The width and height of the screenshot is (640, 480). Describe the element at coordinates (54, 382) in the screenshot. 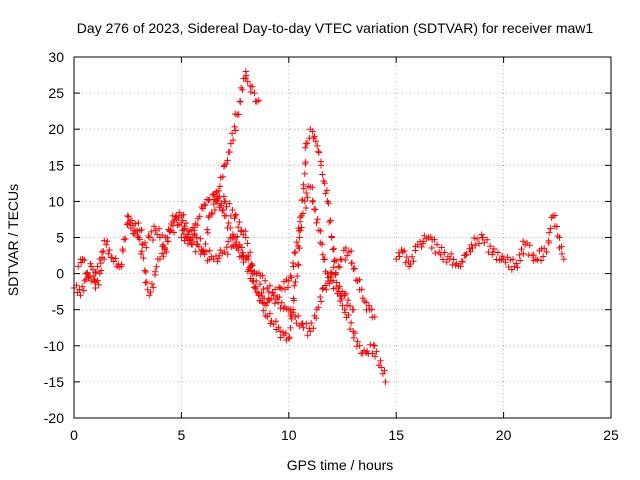

I see `y-tick-label: -15` at that location.